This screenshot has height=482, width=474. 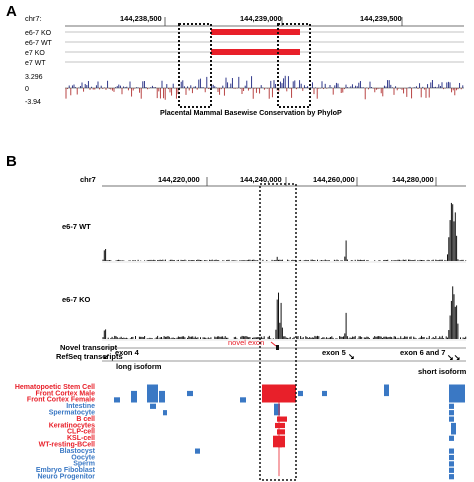 I want to click on exon-bar-e6-7-ko, so click(x=255, y=32).